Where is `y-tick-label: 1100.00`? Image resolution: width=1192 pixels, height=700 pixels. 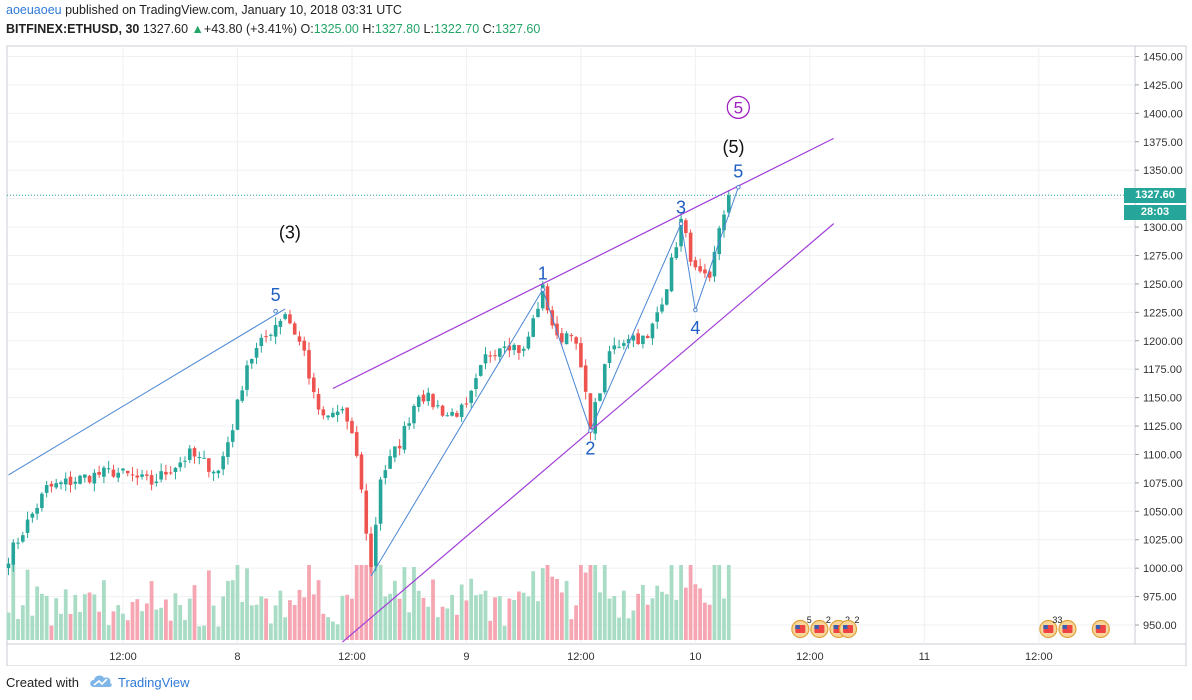
y-tick-label: 1100.00 is located at coordinates (1162, 455).